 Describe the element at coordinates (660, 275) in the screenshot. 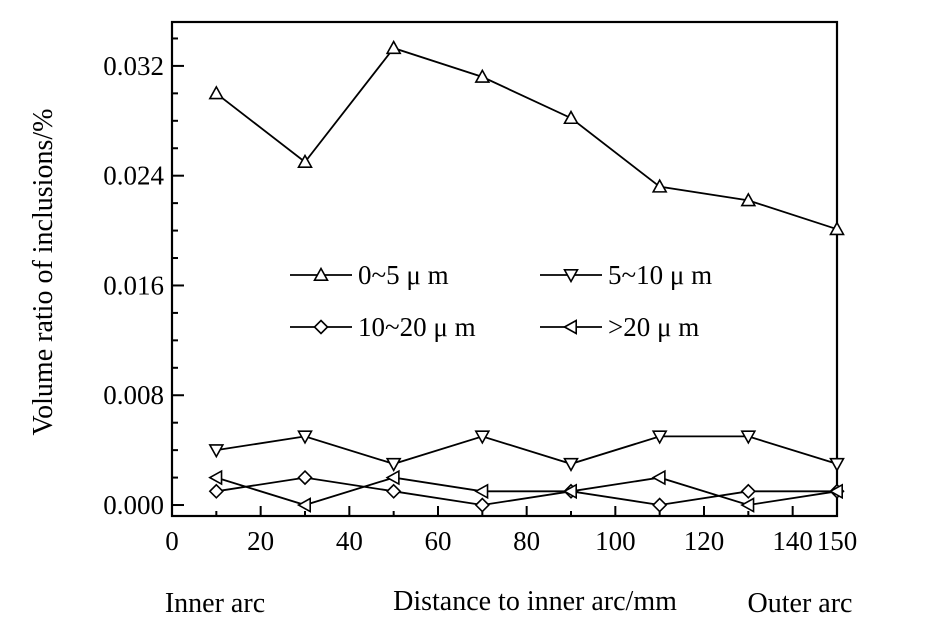

I see `legend-label: 5~10 μ m` at that location.